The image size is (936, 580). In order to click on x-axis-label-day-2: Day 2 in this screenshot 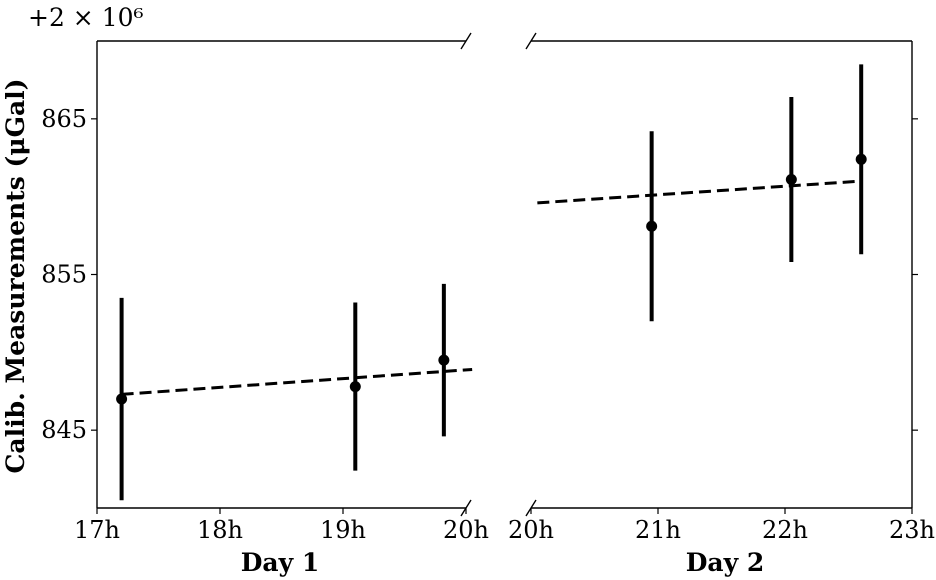, I will do `click(725, 562)`.